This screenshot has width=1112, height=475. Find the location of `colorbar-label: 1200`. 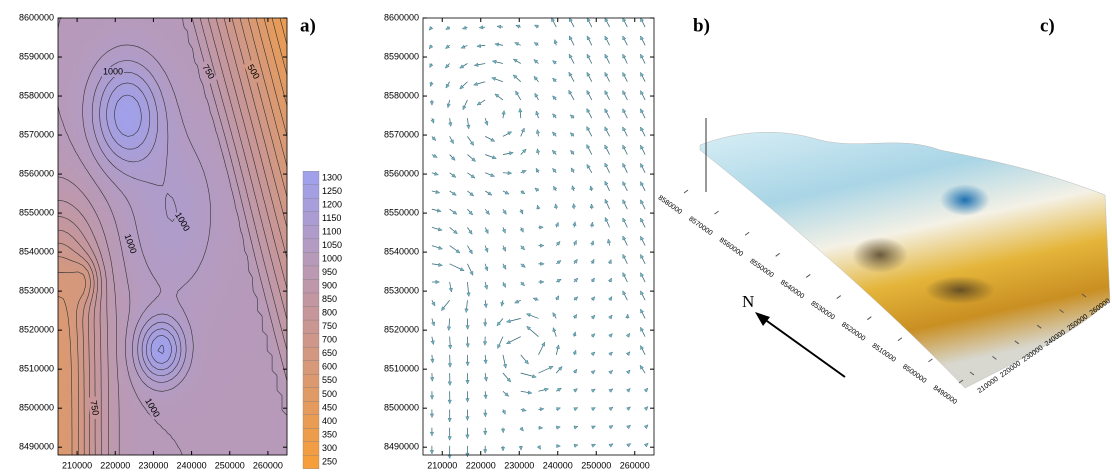

colorbar-label: 1200 is located at coordinates (332, 204).